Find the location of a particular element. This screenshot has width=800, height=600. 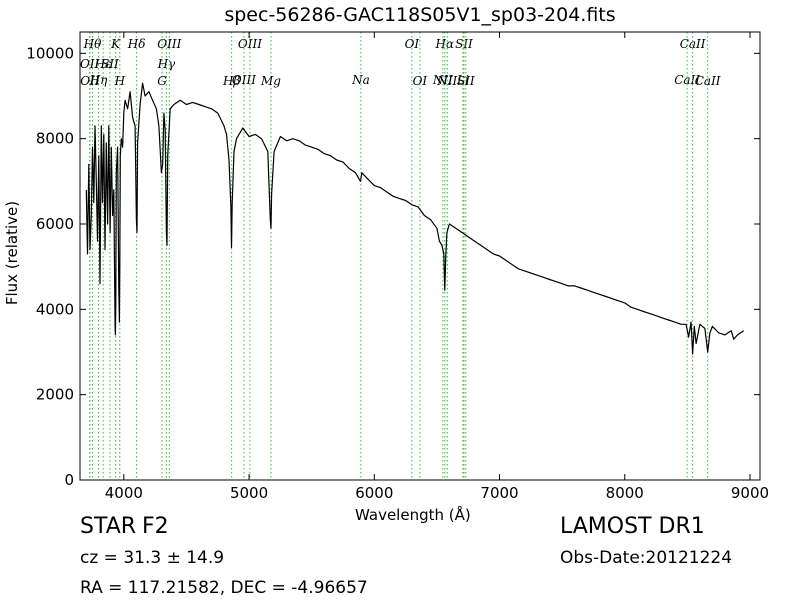

line-label-26: CaII is located at coordinates (693, 44).